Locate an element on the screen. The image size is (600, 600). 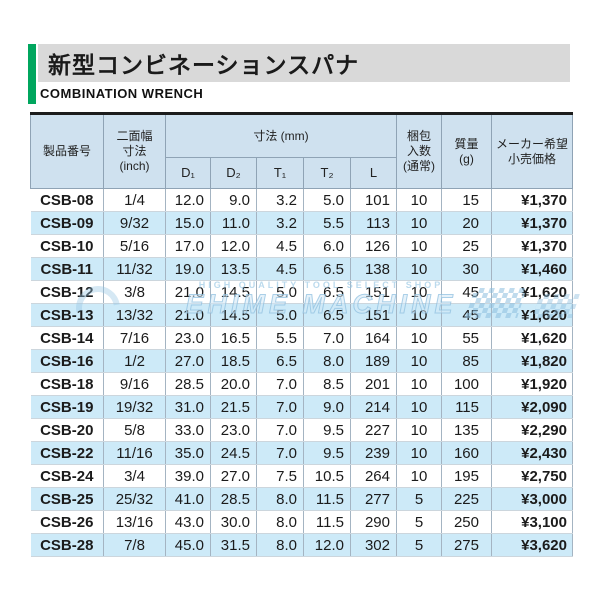
d1-cell: 45.0 is located at coordinates (188, 545).